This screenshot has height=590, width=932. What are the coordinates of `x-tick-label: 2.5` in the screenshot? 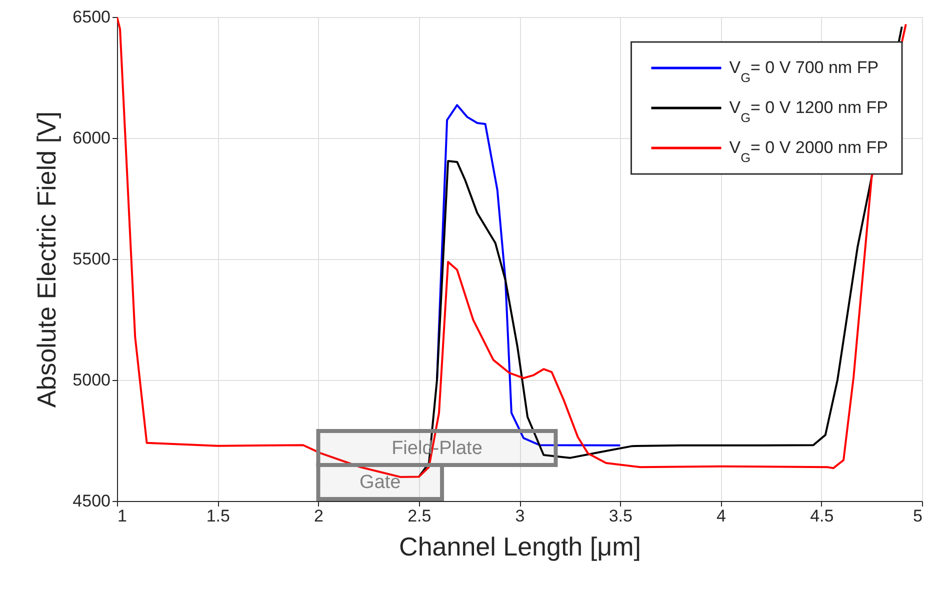 It's located at (420, 516).